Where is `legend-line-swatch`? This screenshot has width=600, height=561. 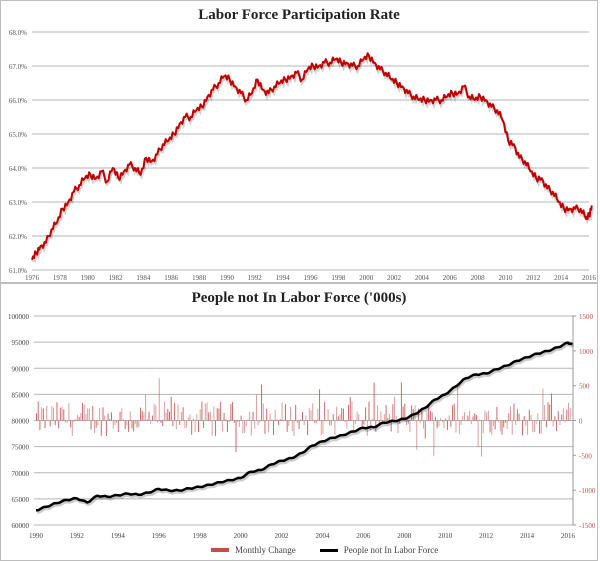
legend-line-swatch is located at coordinates (328, 550).